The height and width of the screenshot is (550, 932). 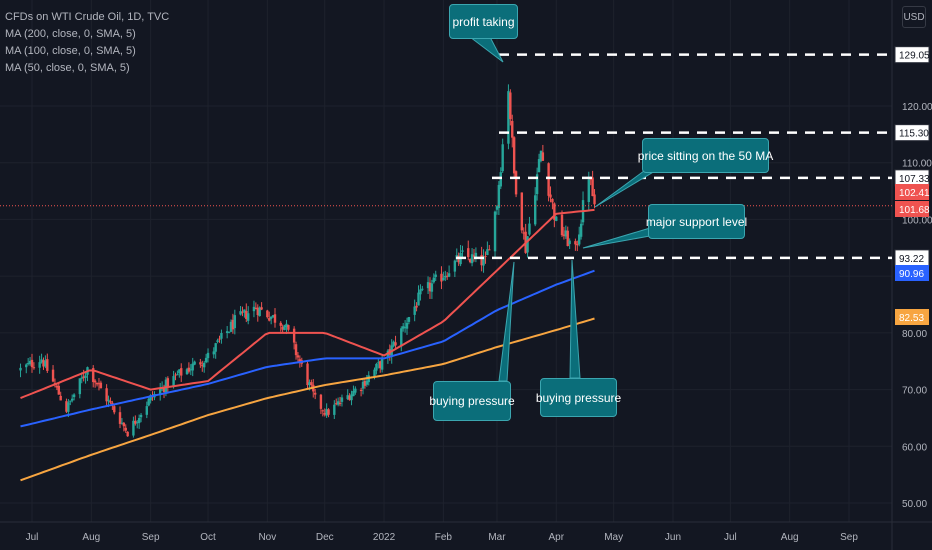 I want to click on time-tick-label: Aug, so click(x=790, y=537).